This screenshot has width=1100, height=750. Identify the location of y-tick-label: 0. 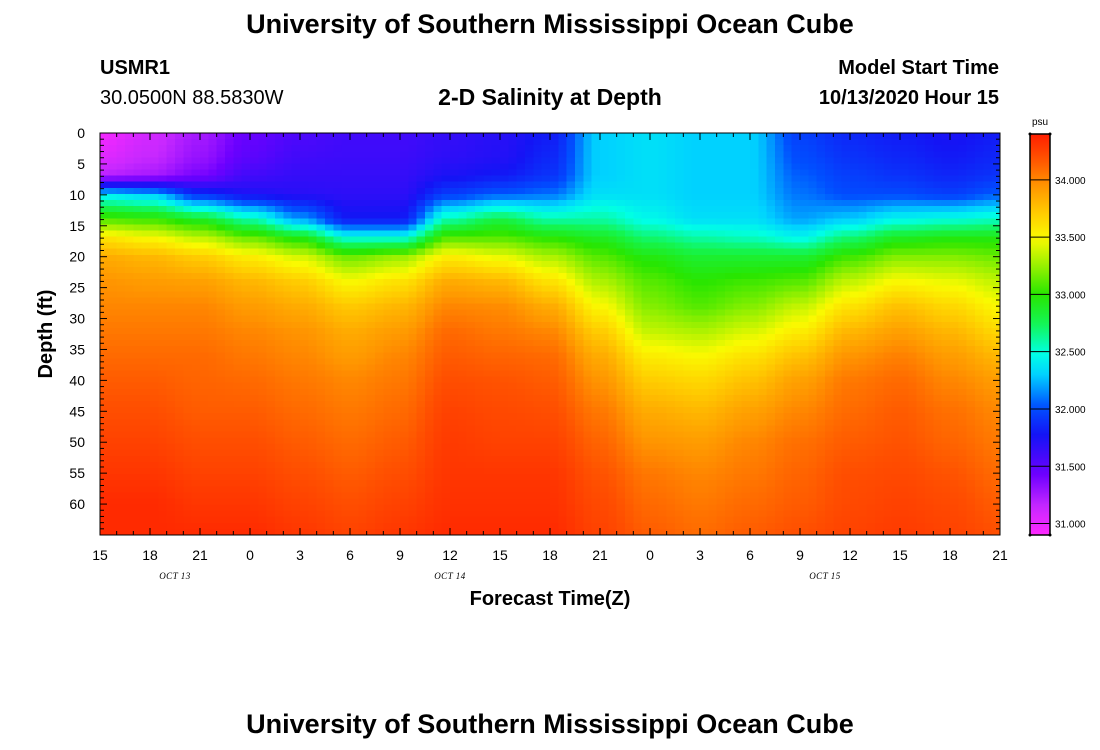
(81, 133).